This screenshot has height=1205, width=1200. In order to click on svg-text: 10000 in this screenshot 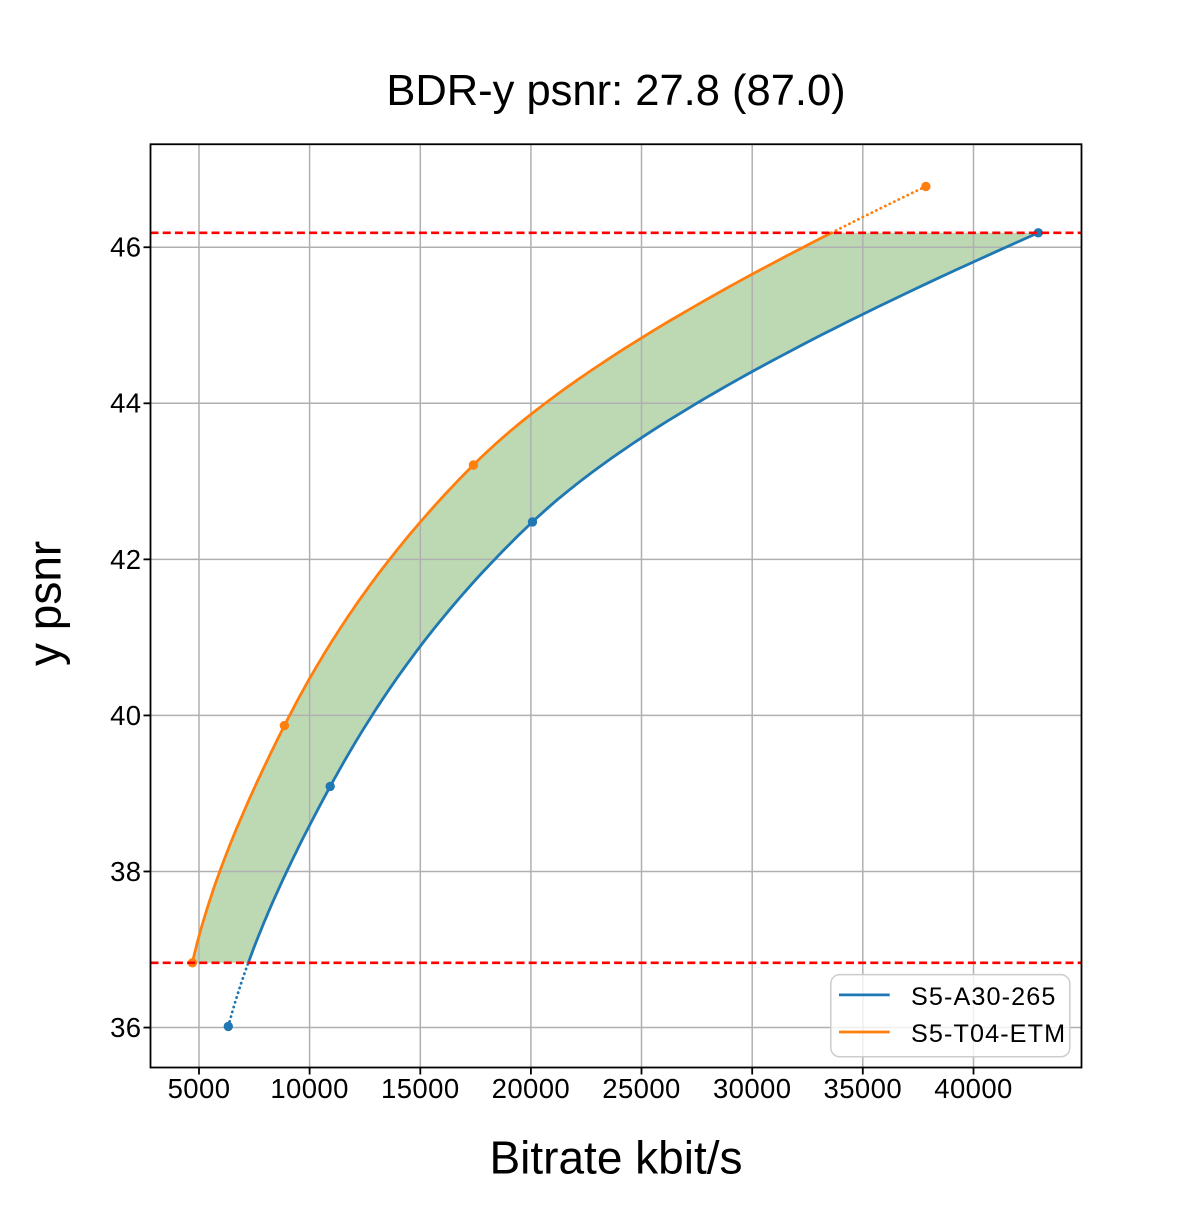, I will do `click(309, 1088)`.